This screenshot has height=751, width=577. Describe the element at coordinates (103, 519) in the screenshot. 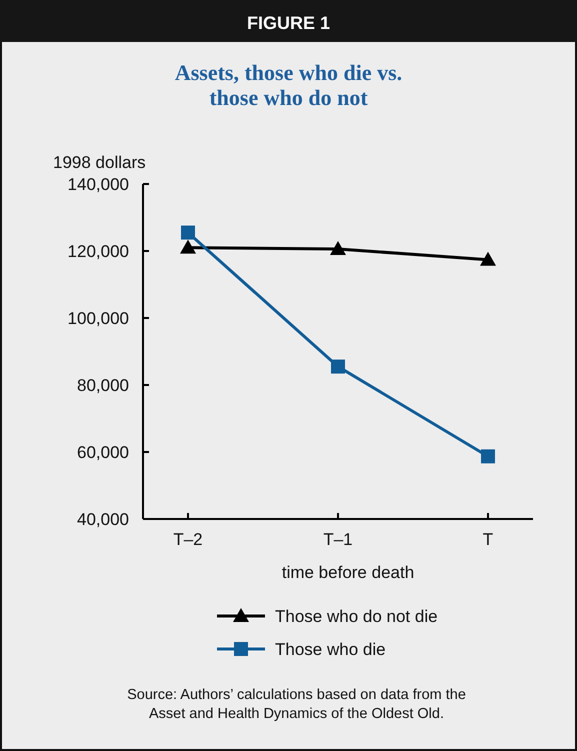

I see `y-tick-label: 40,000` at that location.